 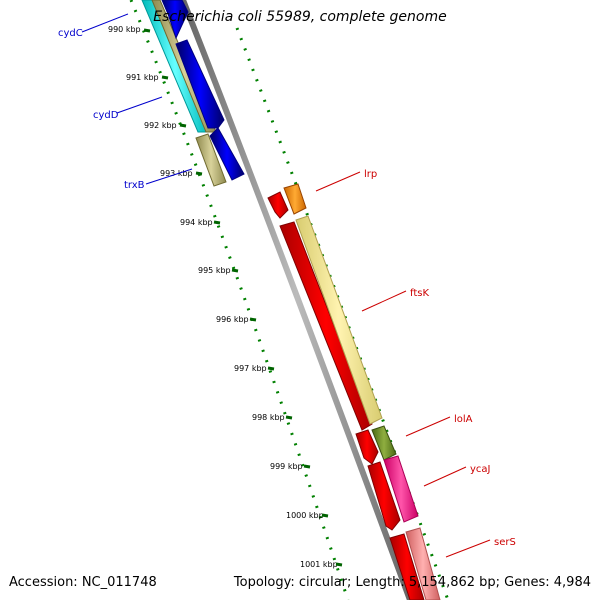 I want to click on ruler-tick-label: 997 kbp, so click(x=250, y=368).